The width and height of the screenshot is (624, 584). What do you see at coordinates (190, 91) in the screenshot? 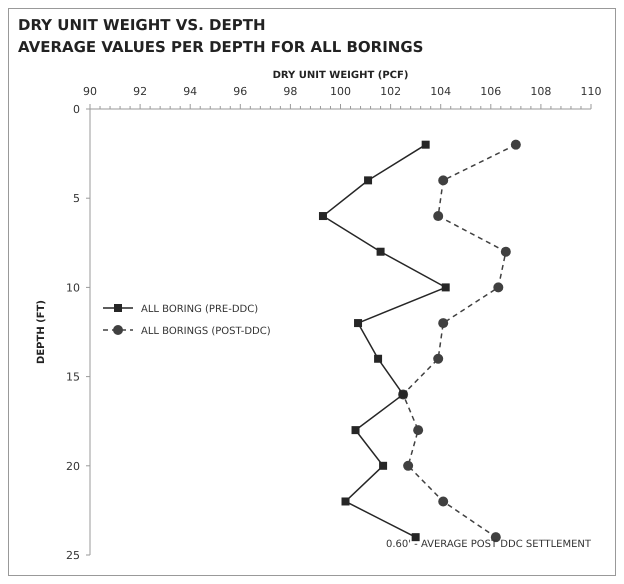
I see `x-tick-label: 94` at bounding box center [190, 91].